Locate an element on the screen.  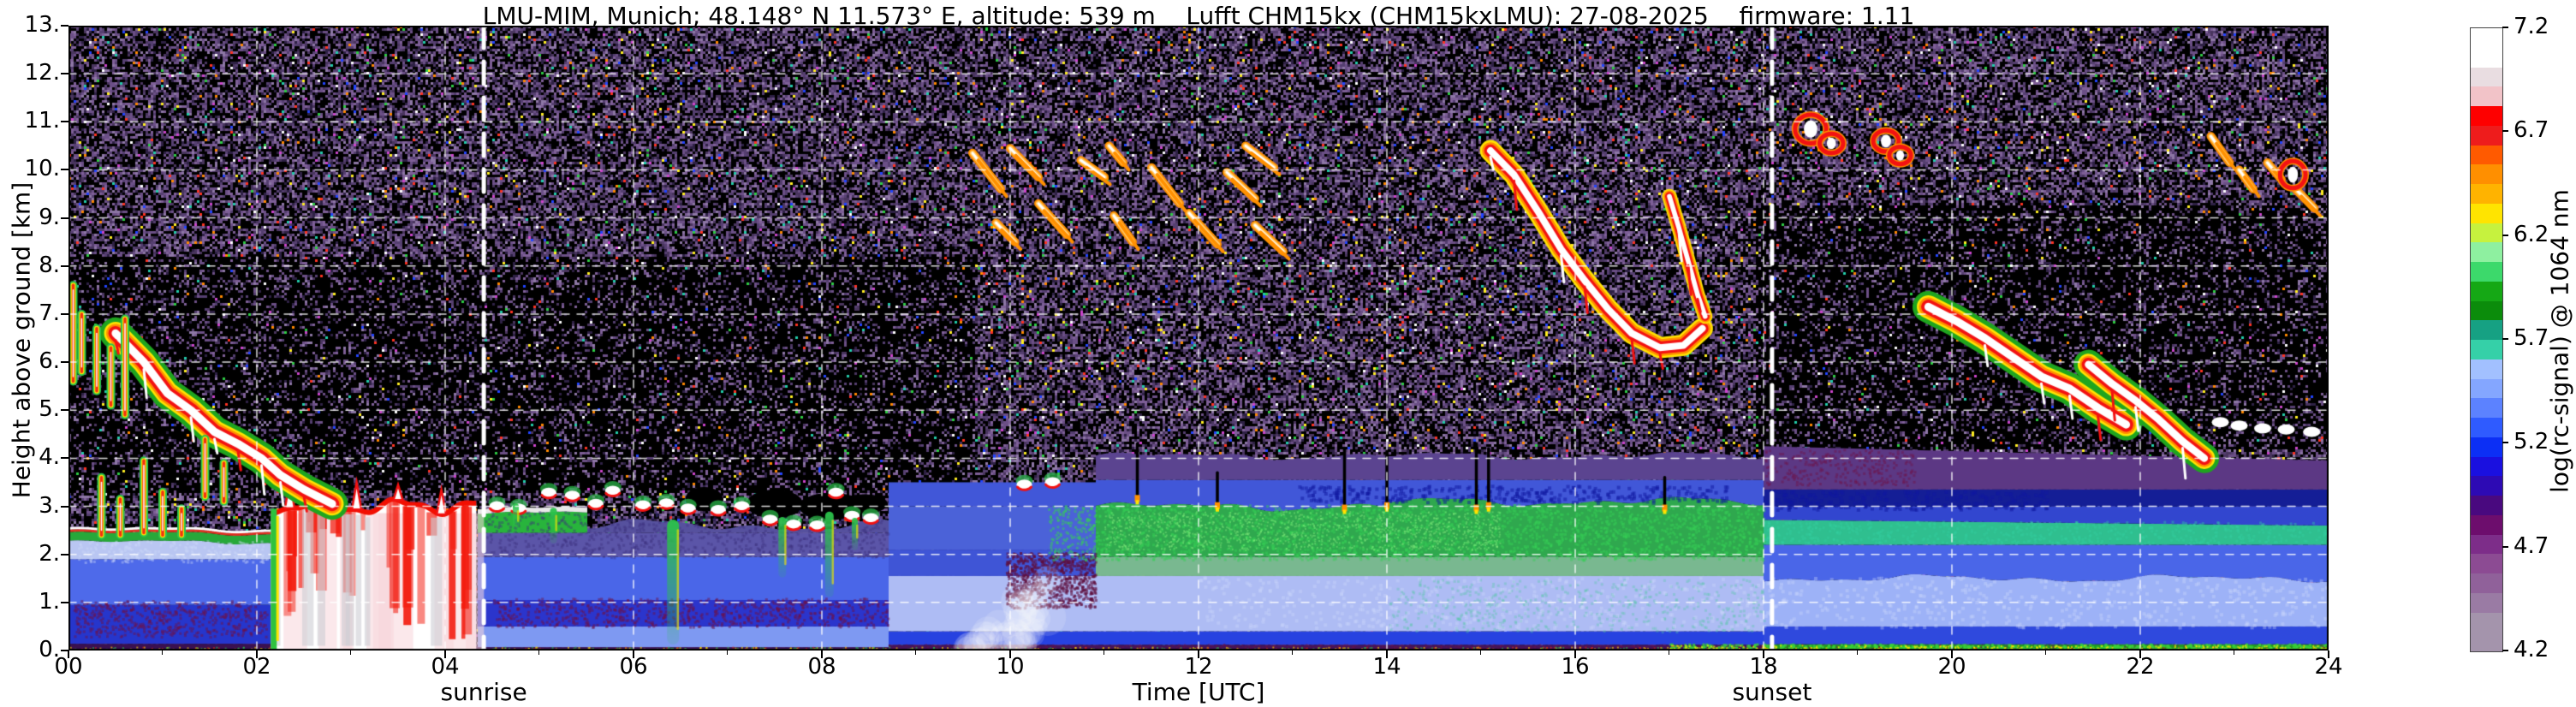
colorbar-tick-label: 5.2 is located at coordinates (2532, 442).